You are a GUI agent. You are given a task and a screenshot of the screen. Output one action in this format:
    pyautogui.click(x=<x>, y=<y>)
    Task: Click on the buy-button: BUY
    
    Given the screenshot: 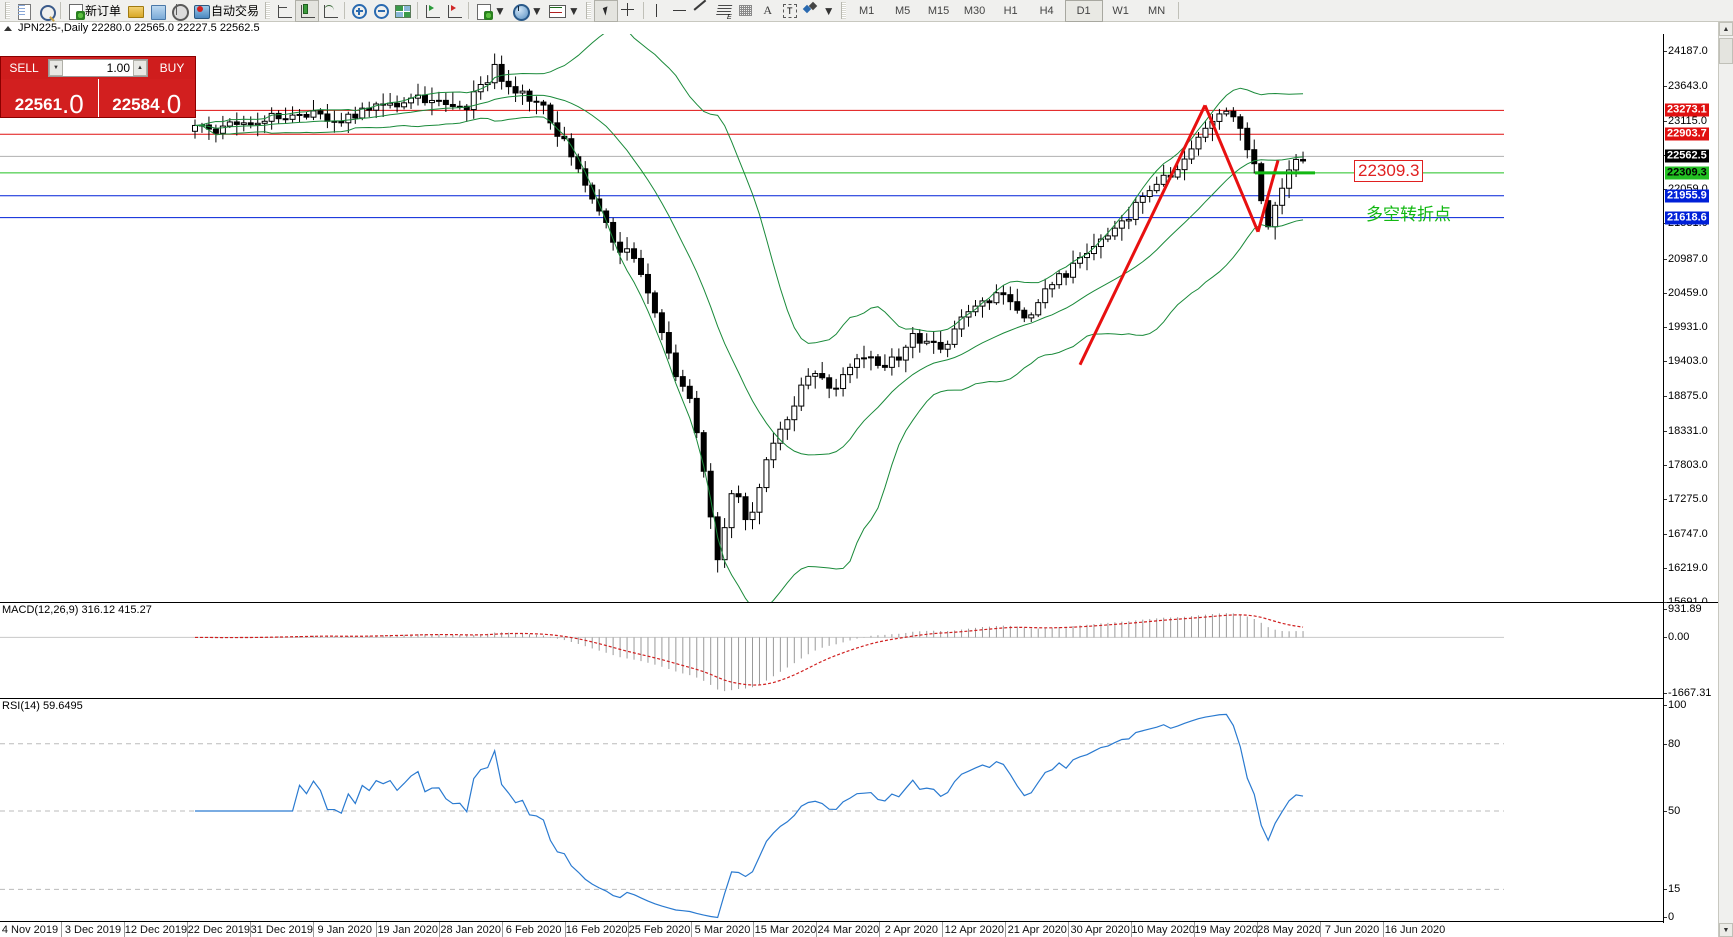 What is the action you would take?
    pyautogui.click(x=172, y=68)
    